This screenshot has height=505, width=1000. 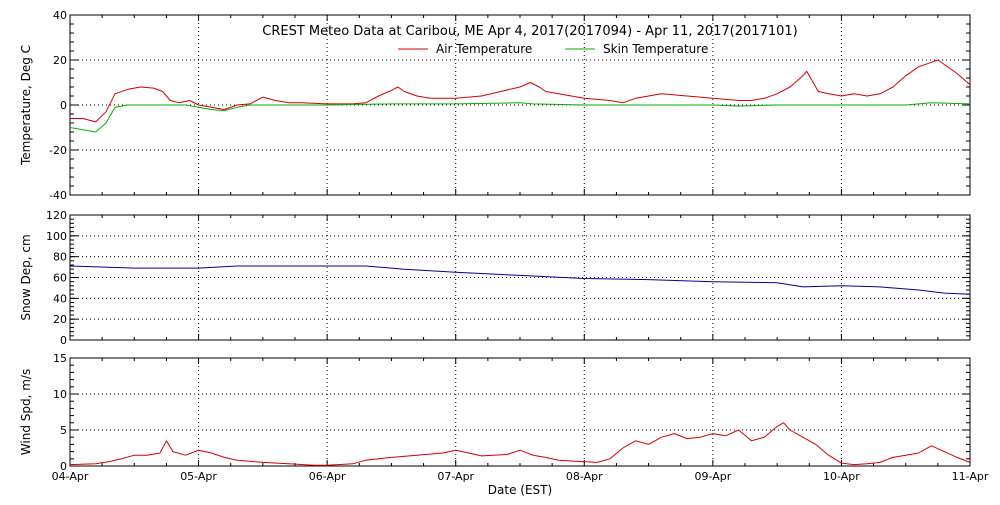 I want to click on y-tick-label: 120, so click(x=56, y=215).